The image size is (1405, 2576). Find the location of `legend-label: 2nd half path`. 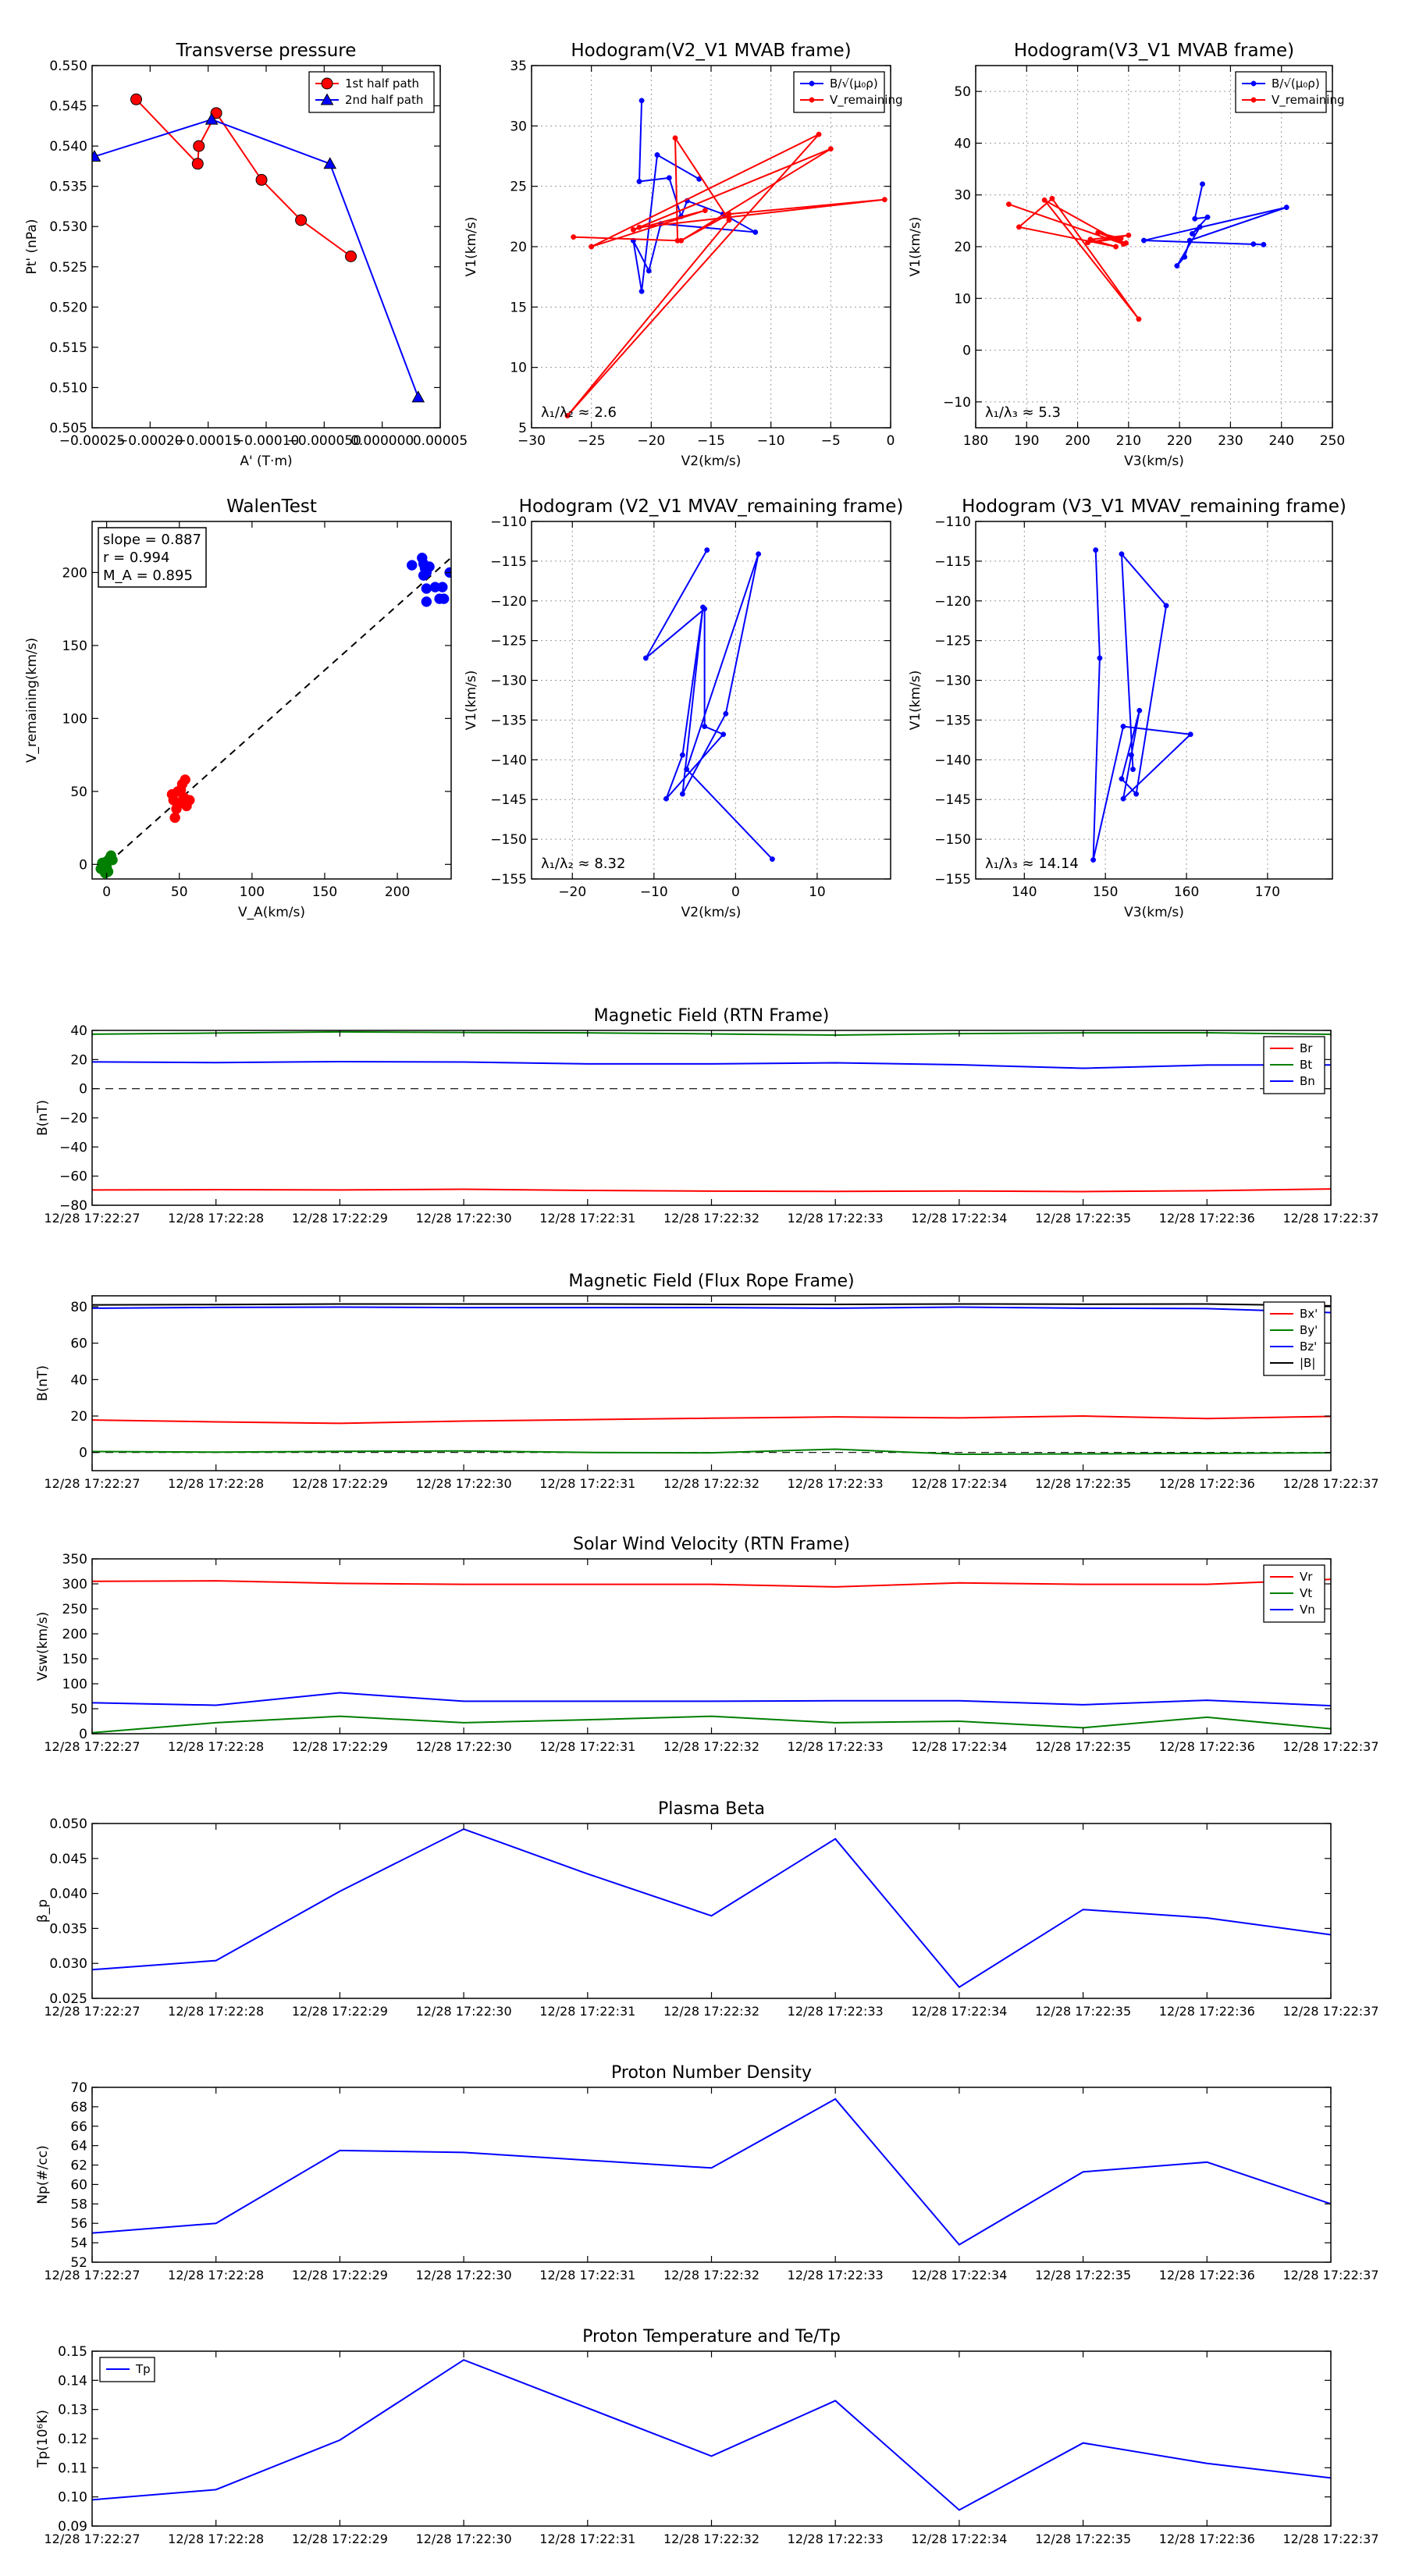

legend-label: 2nd half path is located at coordinates (384, 100).